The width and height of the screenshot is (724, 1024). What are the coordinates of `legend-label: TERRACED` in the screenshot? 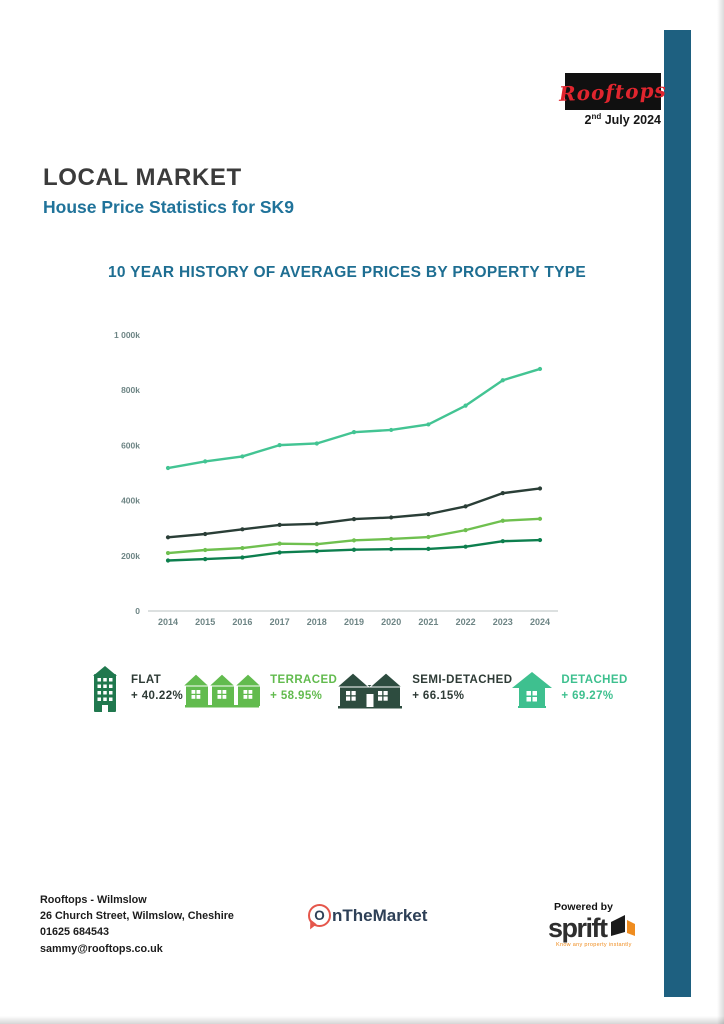 It's located at (304, 680).